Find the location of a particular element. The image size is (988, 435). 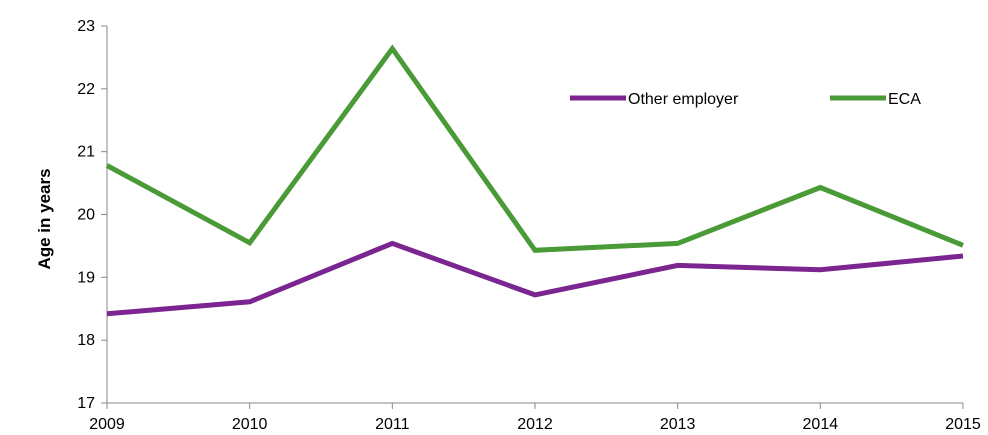

legend-label-eca: ECA is located at coordinates (904, 99).